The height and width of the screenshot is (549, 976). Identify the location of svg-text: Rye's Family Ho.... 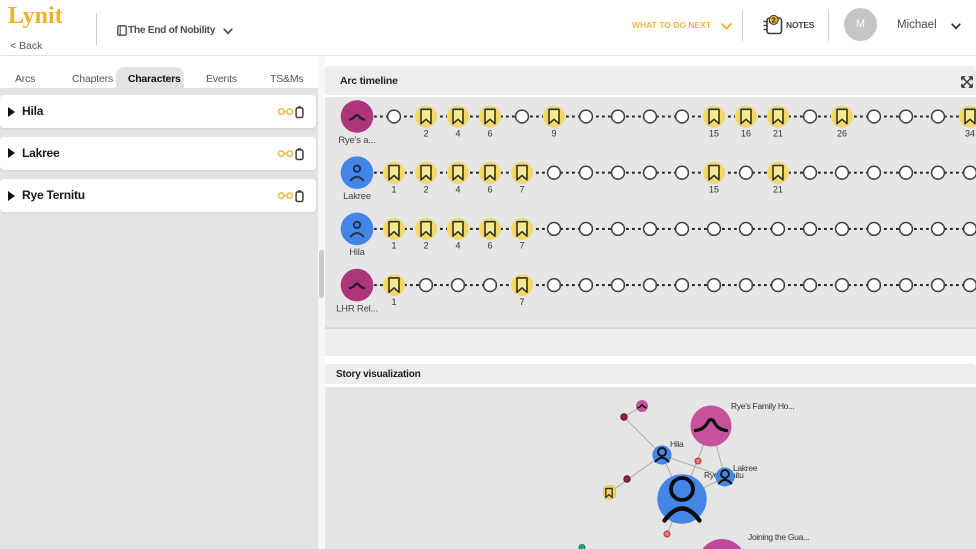
(762, 406).